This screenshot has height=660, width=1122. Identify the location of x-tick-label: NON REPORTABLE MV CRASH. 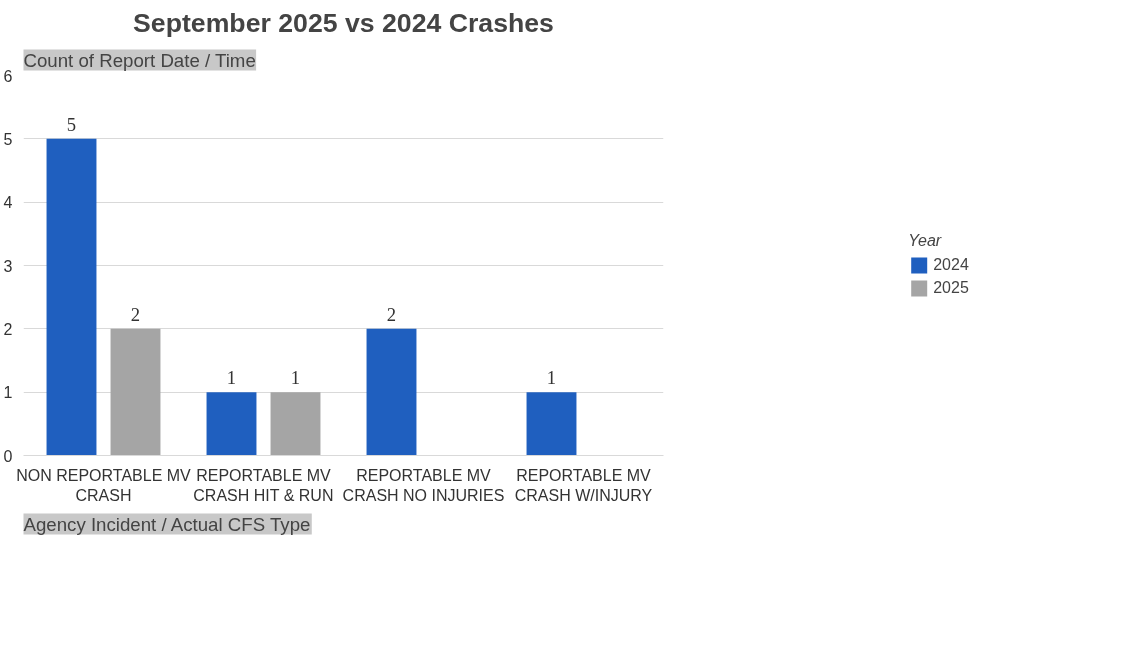
(104, 485).